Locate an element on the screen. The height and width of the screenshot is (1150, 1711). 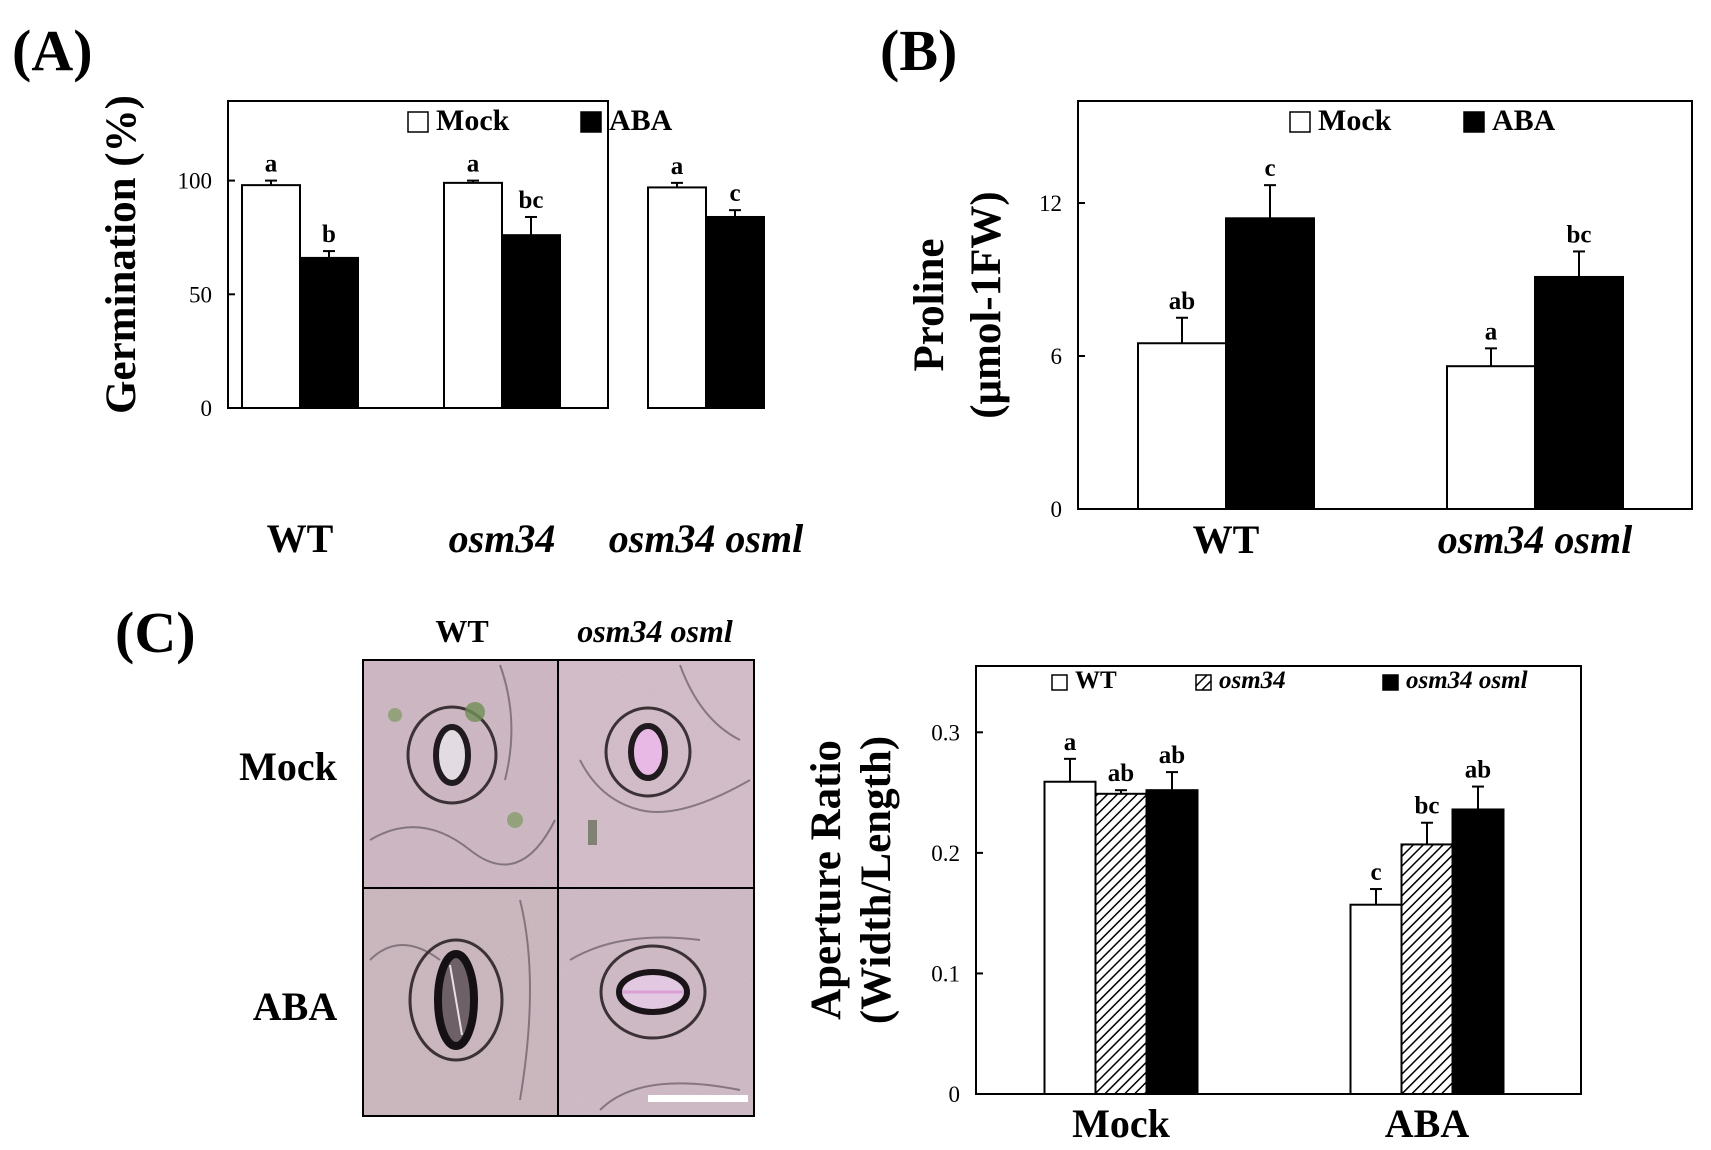
y-axis-label: (μmol-1FW) is located at coordinates (986, 304).